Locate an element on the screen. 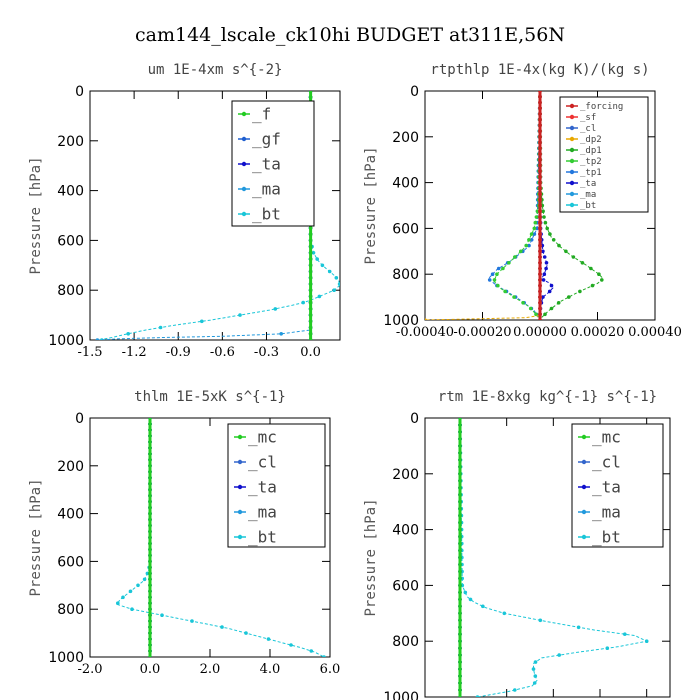  panel-title: um 1E-4xm s^{-2} is located at coordinates (215, 70).